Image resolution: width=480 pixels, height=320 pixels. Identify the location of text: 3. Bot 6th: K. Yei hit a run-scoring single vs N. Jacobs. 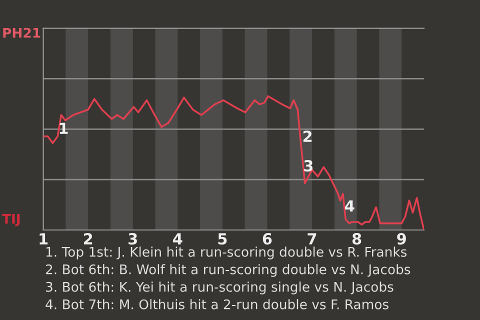
(220, 288).